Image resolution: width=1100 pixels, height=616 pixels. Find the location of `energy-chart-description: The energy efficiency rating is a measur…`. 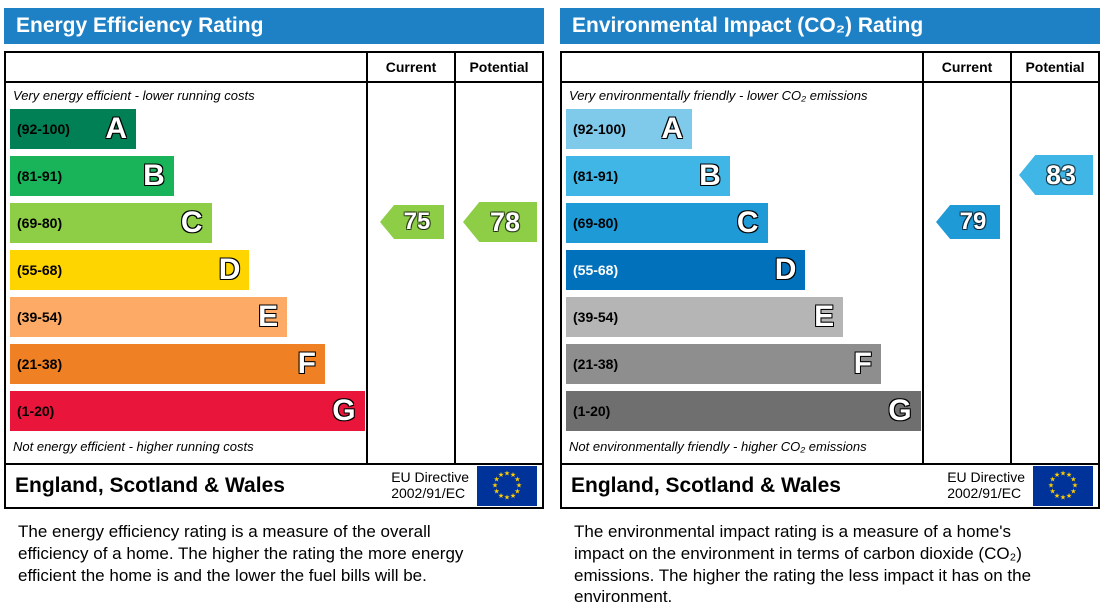

energy-chart-description: The energy efficiency rating is a measur… is located at coordinates (241, 553).